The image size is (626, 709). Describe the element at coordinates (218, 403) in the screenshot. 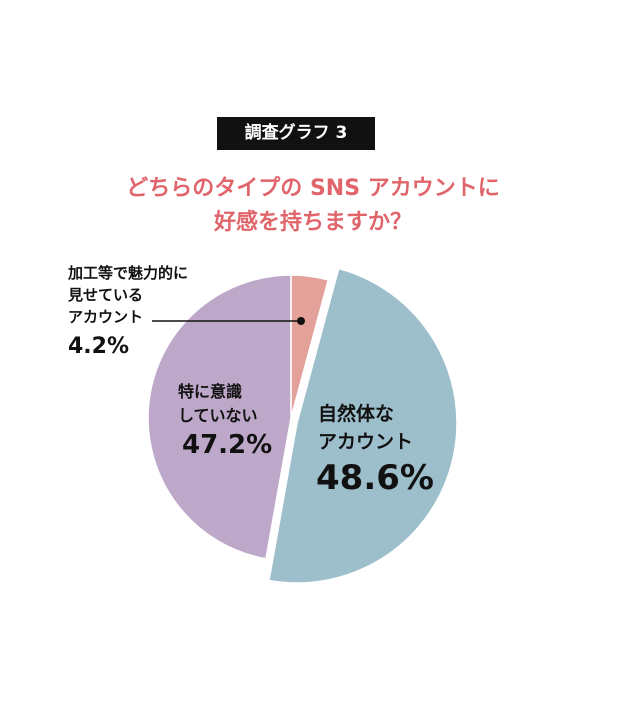

I see `slice-label: 特に意識 していない` at that location.